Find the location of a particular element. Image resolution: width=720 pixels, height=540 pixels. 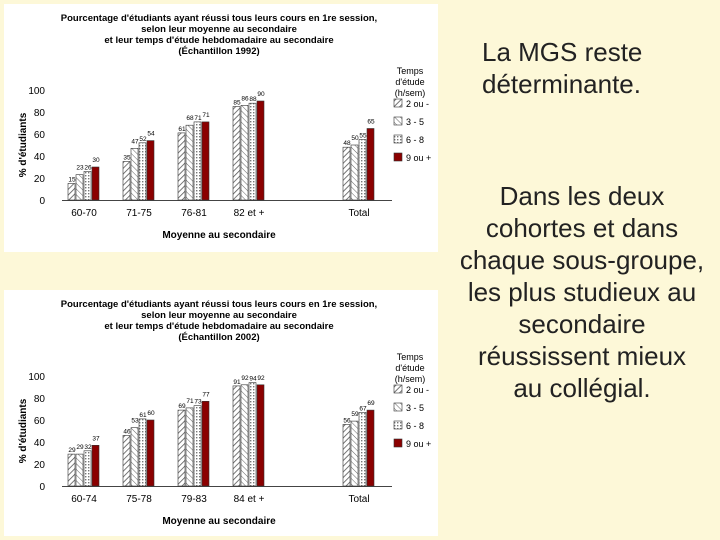

bar-value-label: 56 is located at coordinates (347, 420).